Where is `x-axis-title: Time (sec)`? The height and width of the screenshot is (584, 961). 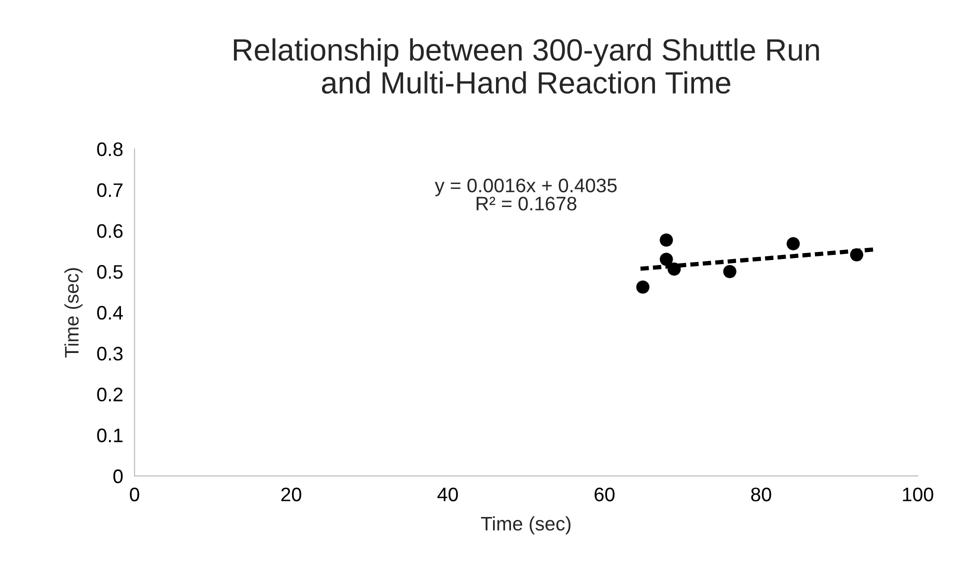 x-axis-title: Time (sec) is located at coordinates (525, 525).